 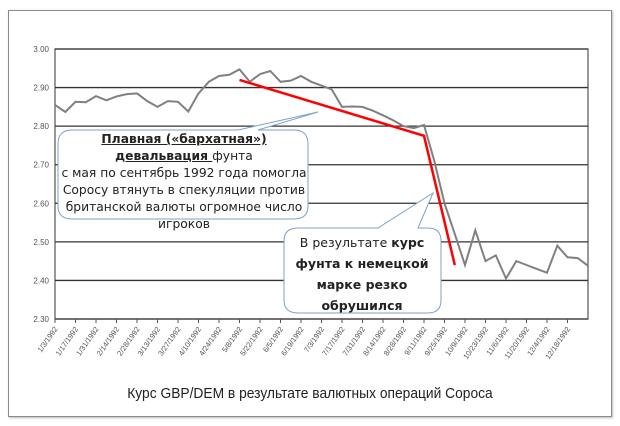 I want to click on callout1-bold: Плавная («бархатная») девальвация, so click(x=184, y=147).